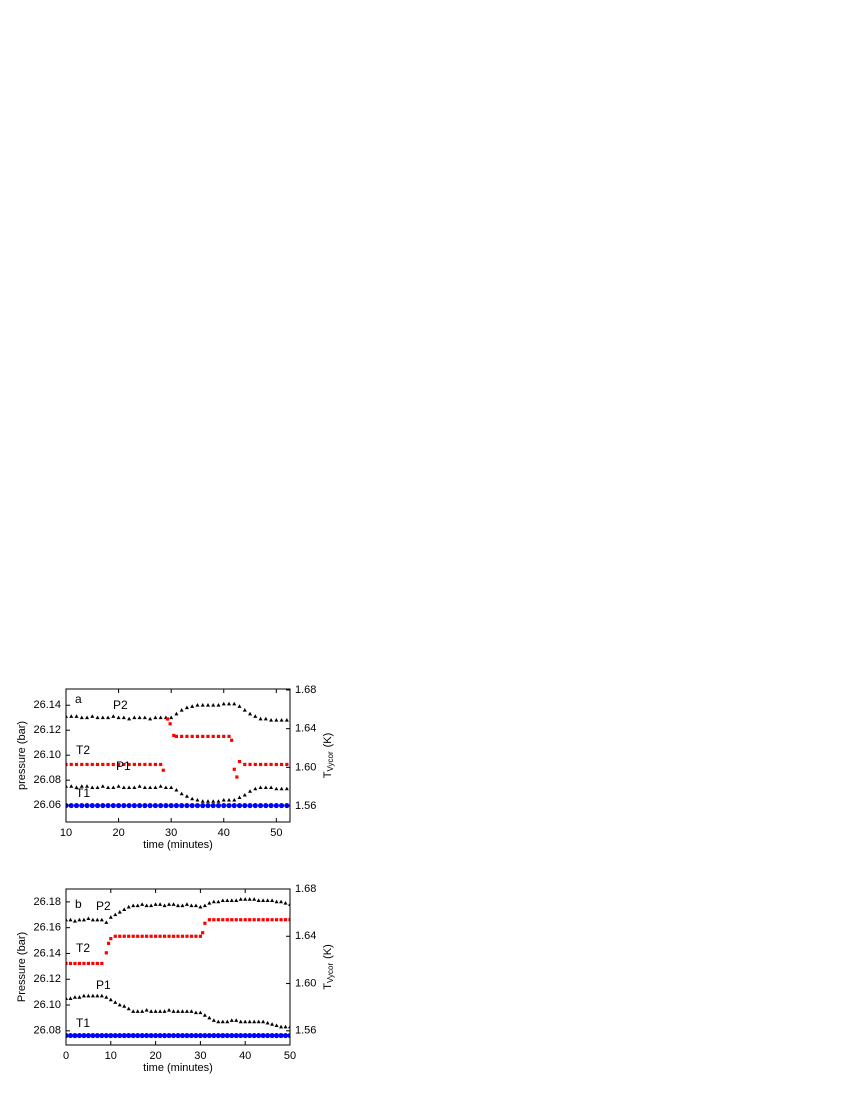  Describe the element at coordinates (47, 928) in the screenshot. I see `y-tick-label: 26.16` at that location.